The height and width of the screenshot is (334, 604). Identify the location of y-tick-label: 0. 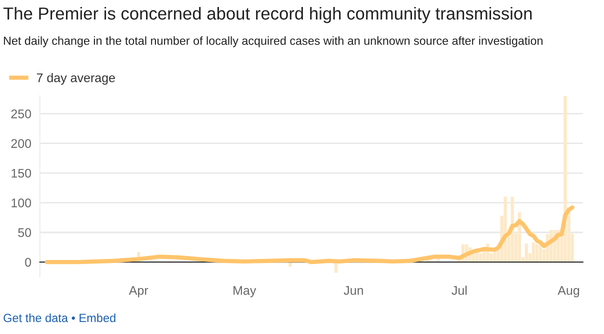
(28, 262).